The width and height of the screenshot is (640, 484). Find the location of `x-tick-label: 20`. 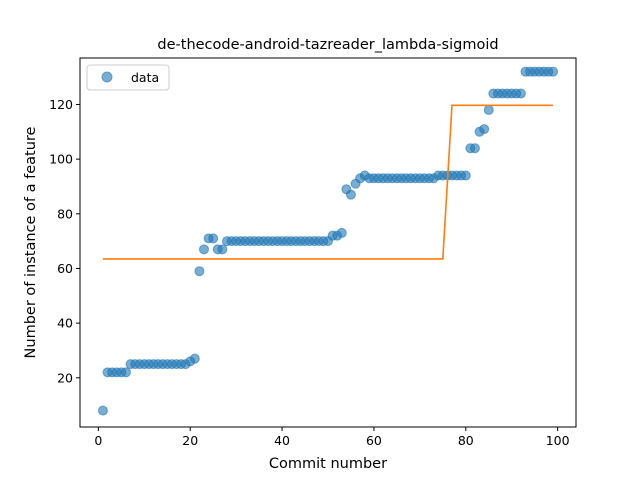

x-tick-label: 20 is located at coordinates (190, 440).